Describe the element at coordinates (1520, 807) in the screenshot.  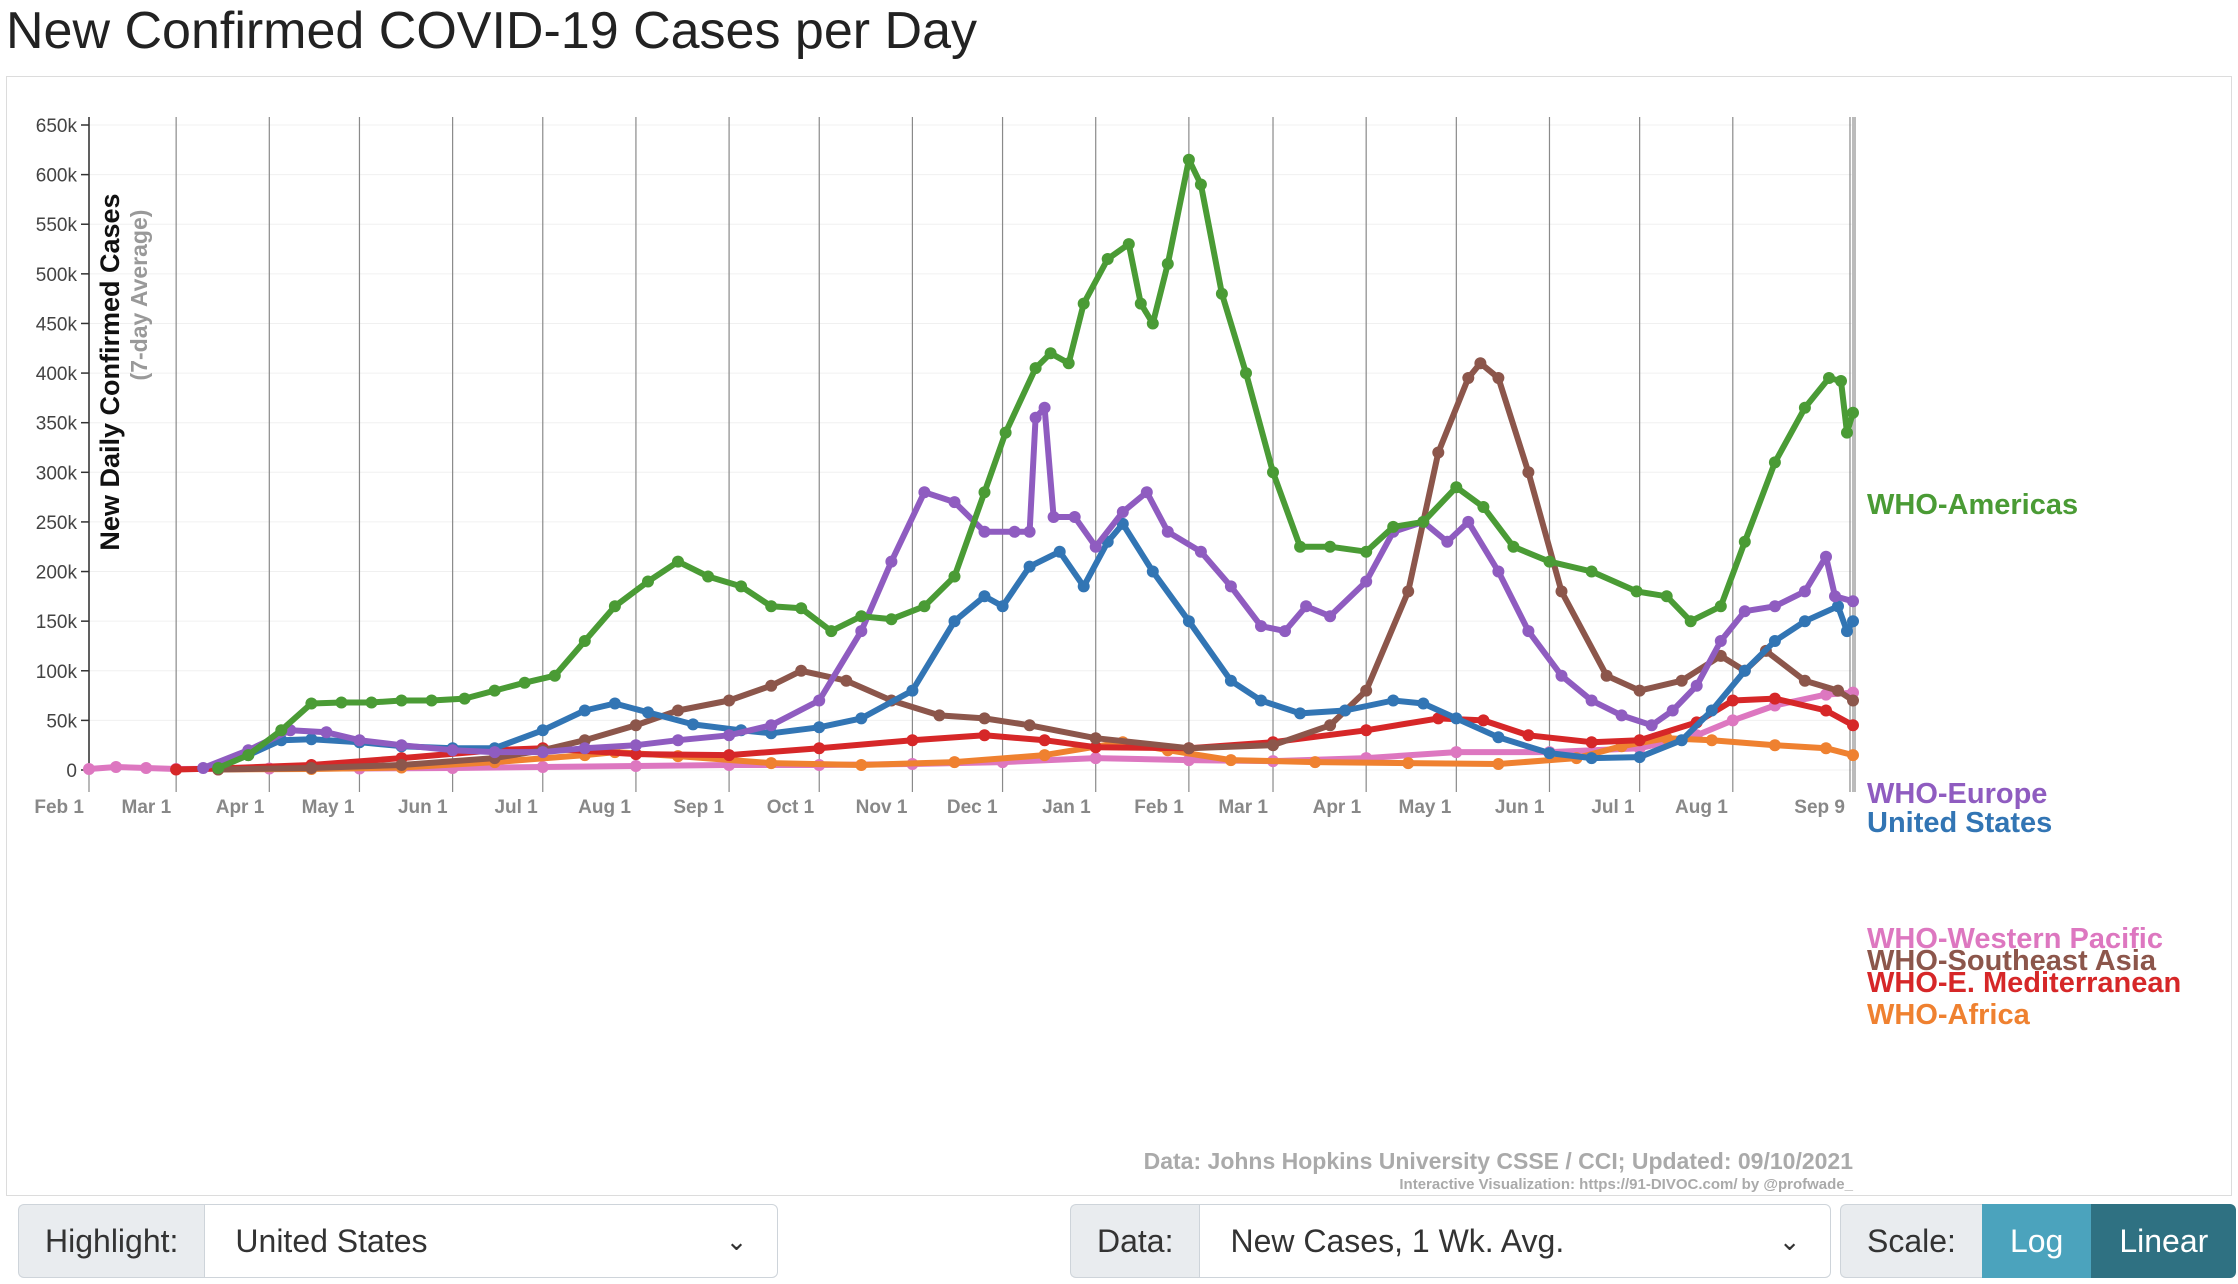
I see `x-tick-label: Jun 1` at that location.